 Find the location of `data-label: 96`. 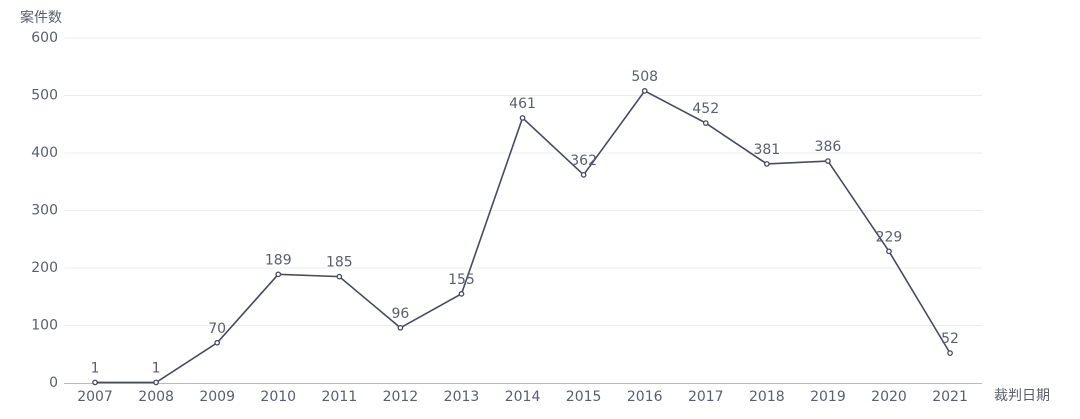

data-label: 96 is located at coordinates (400, 314).